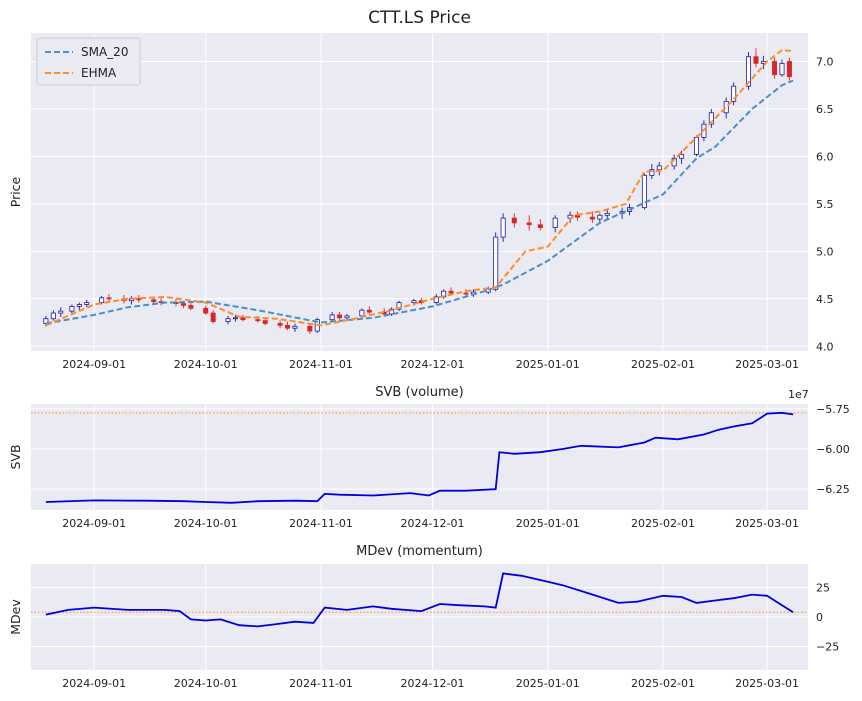 This screenshot has height=701, width=862. What do you see at coordinates (833, 449) in the screenshot?
I see `y-tick-label: −6.00` at bounding box center [833, 449].